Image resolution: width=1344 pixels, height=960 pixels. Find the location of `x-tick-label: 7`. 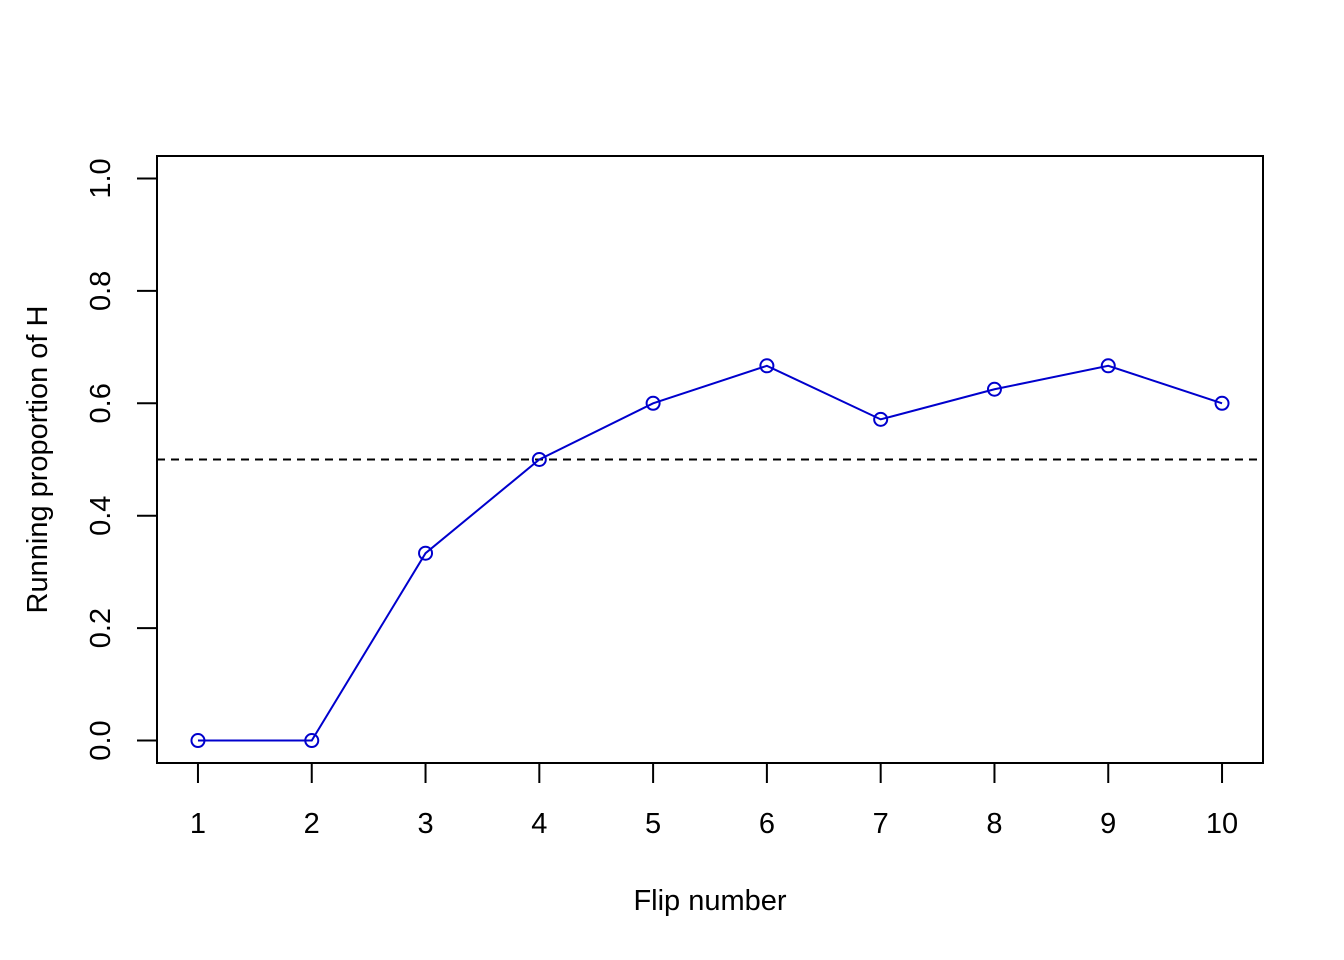

x-tick-label: 7 is located at coordinates (881, 824).